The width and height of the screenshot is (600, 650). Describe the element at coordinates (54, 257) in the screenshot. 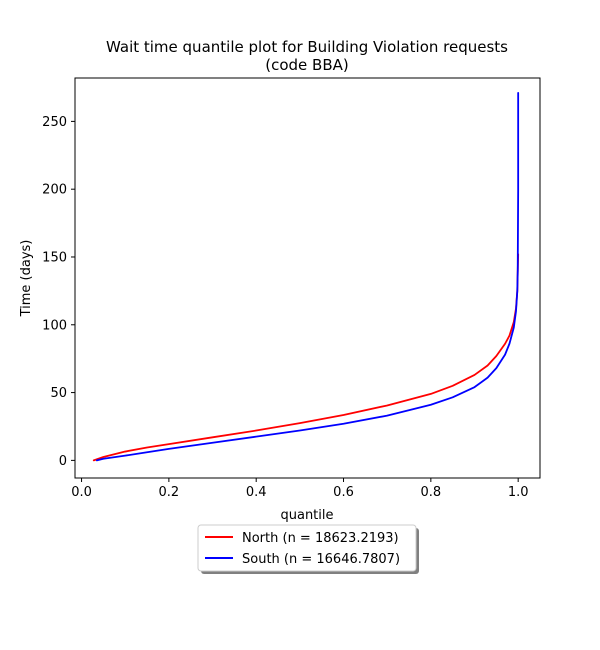

I see `y-tick-label: 150` at that location.